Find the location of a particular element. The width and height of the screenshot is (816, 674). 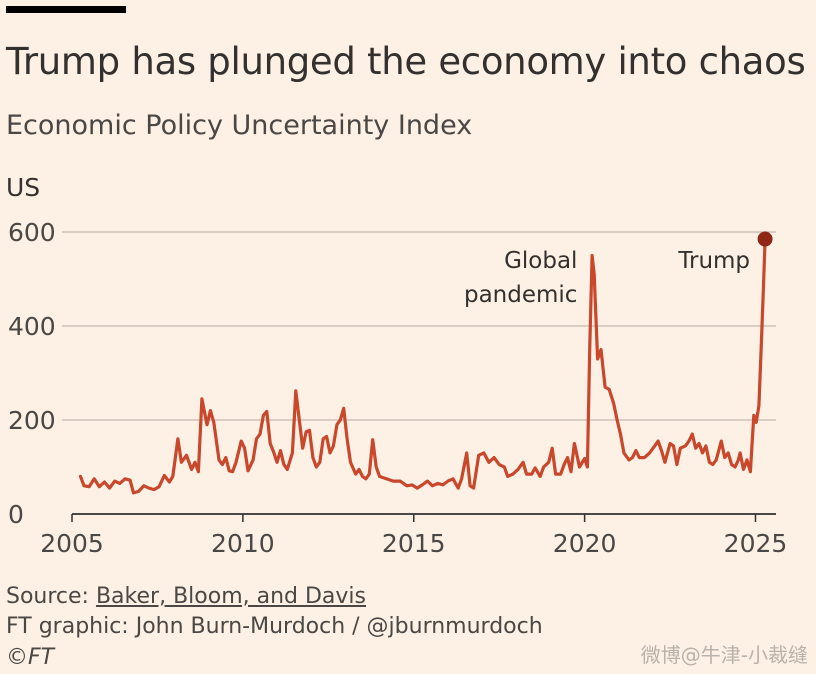

weibo-watermark: 微博@牛津-小裁缝 is located at coordinates (724, 655).